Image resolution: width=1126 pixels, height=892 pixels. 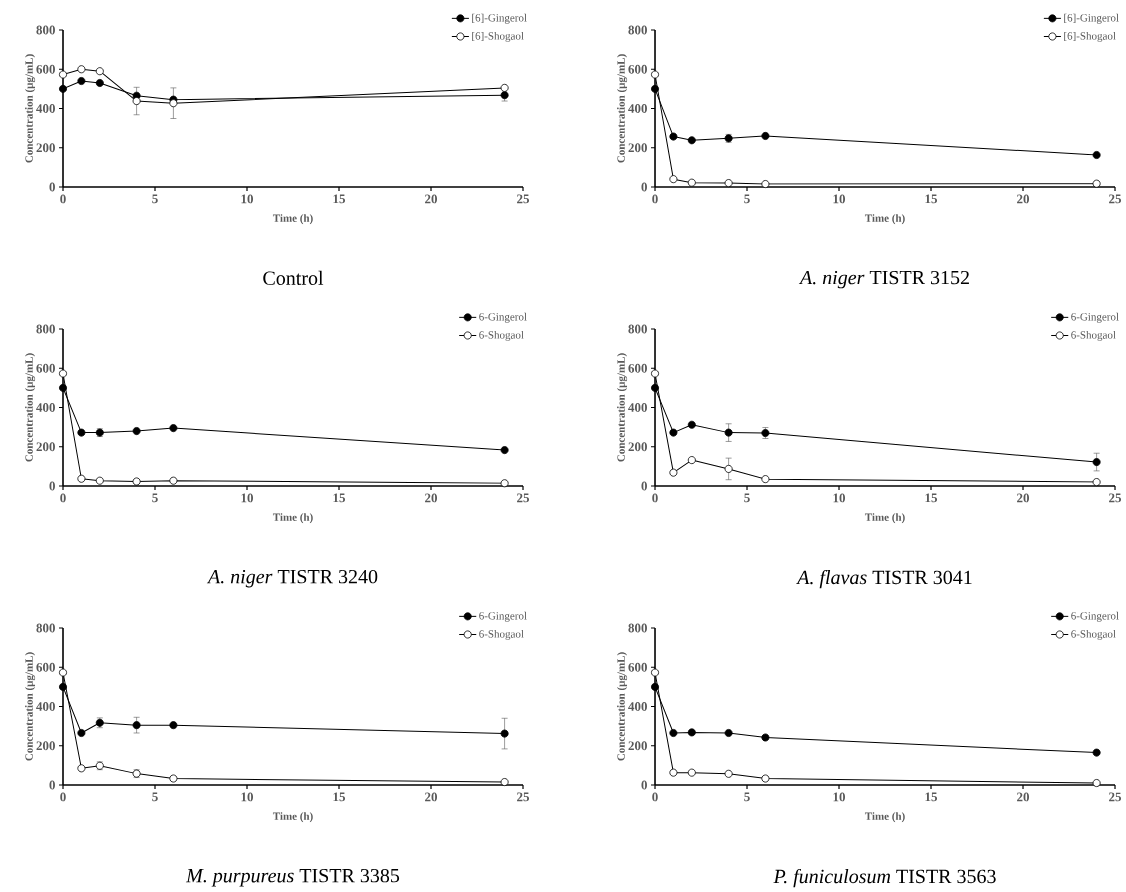 I want to click on text: A. flavas TISTR 3041, so click(x=884, y=579).